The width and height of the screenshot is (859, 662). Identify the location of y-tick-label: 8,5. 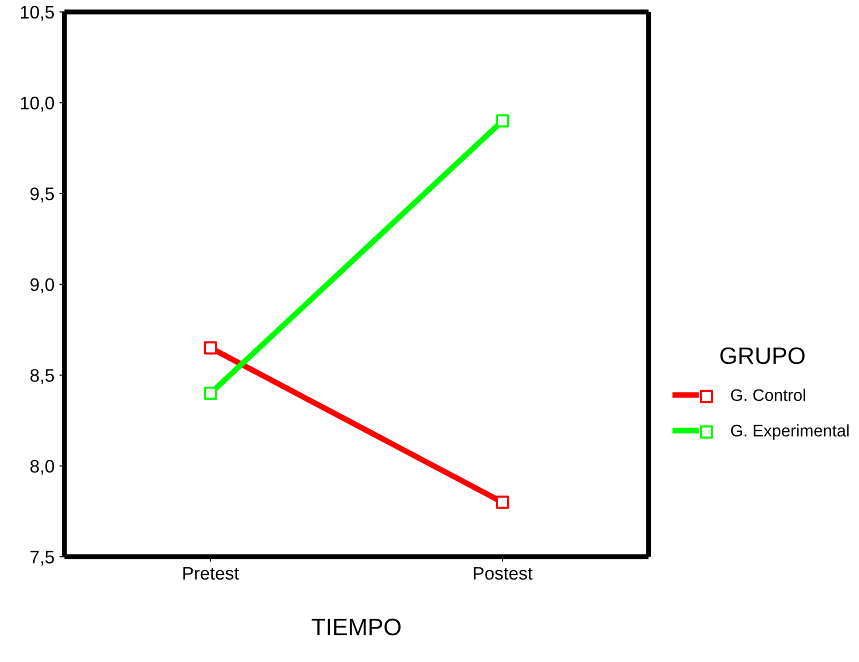
(42, 376).